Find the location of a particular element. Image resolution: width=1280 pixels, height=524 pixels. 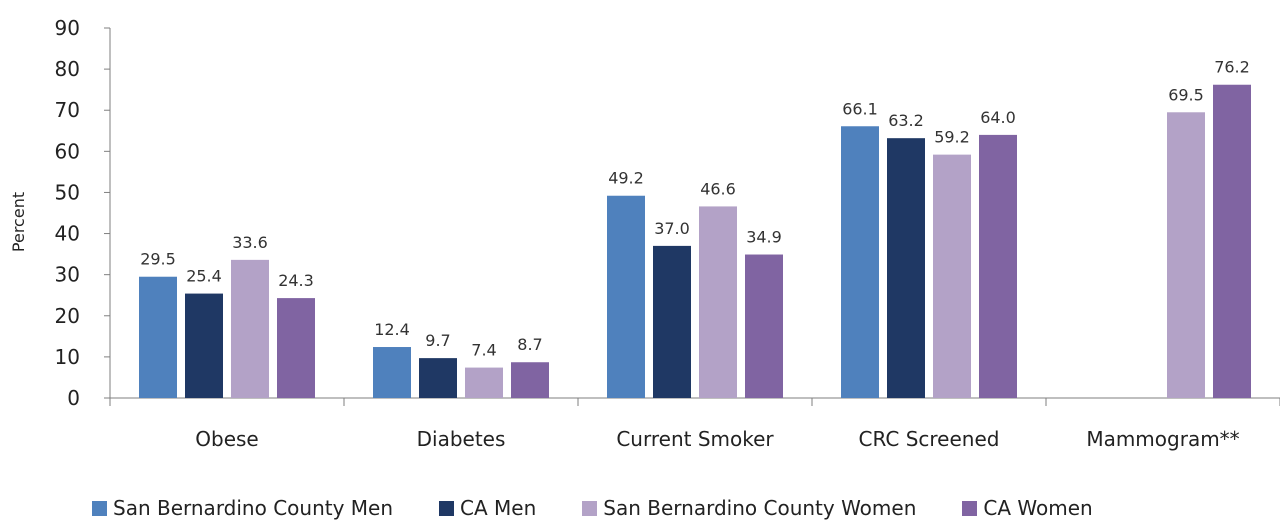

bar-value-label: 29.5 is located at coordinates (158, 259).